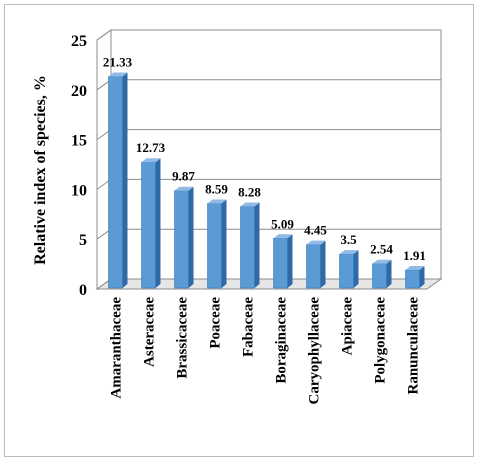 The image size is (480, 463). Describe the element at coordinates (79, 91) in the screenshot. I see `y-tick-label: 20` at that location.